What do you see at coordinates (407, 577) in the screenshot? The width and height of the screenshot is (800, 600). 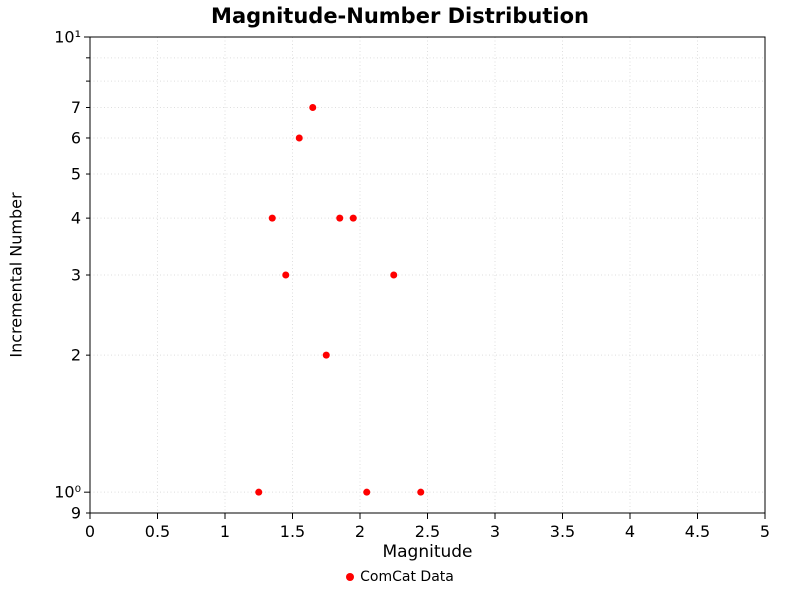 I see `legend-label: ComCat Data` at bounding box center [407, 577].